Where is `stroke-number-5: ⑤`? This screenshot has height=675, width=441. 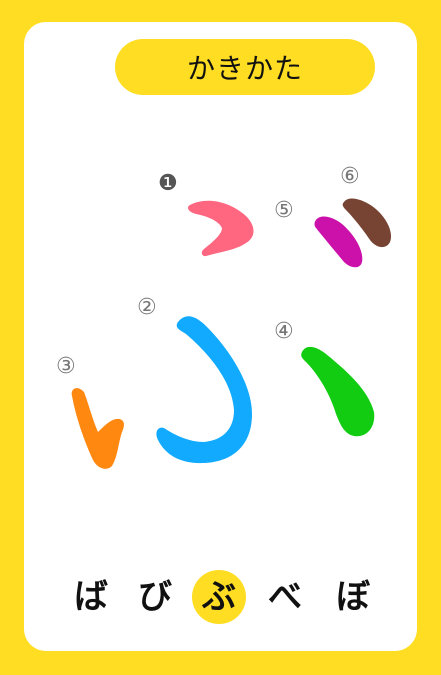 stroke-number-5: ⑤ is located at coordinates (284, 210).